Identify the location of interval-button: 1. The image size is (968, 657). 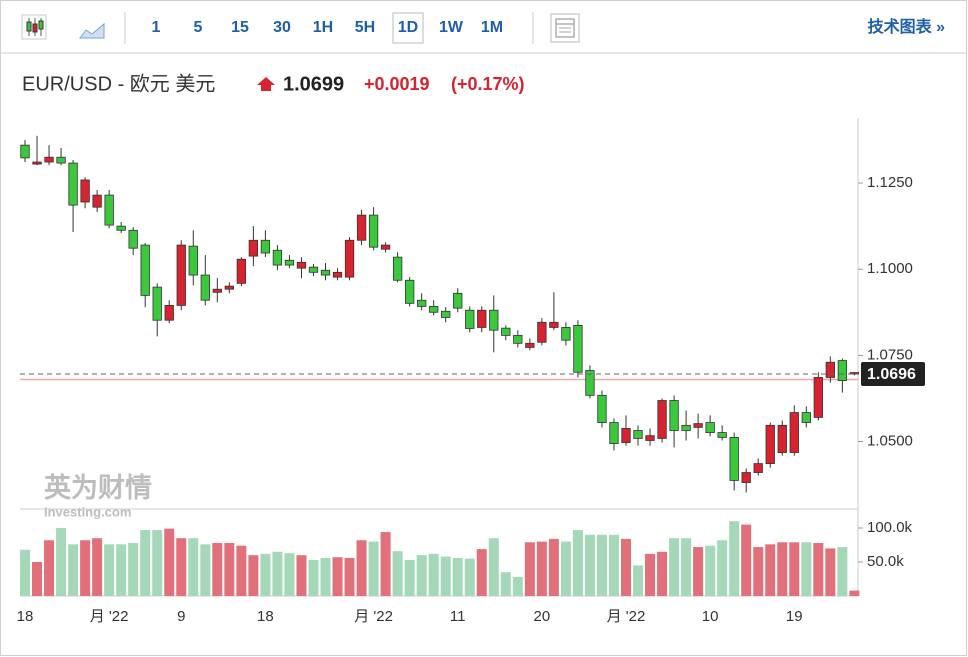
(156, 27).